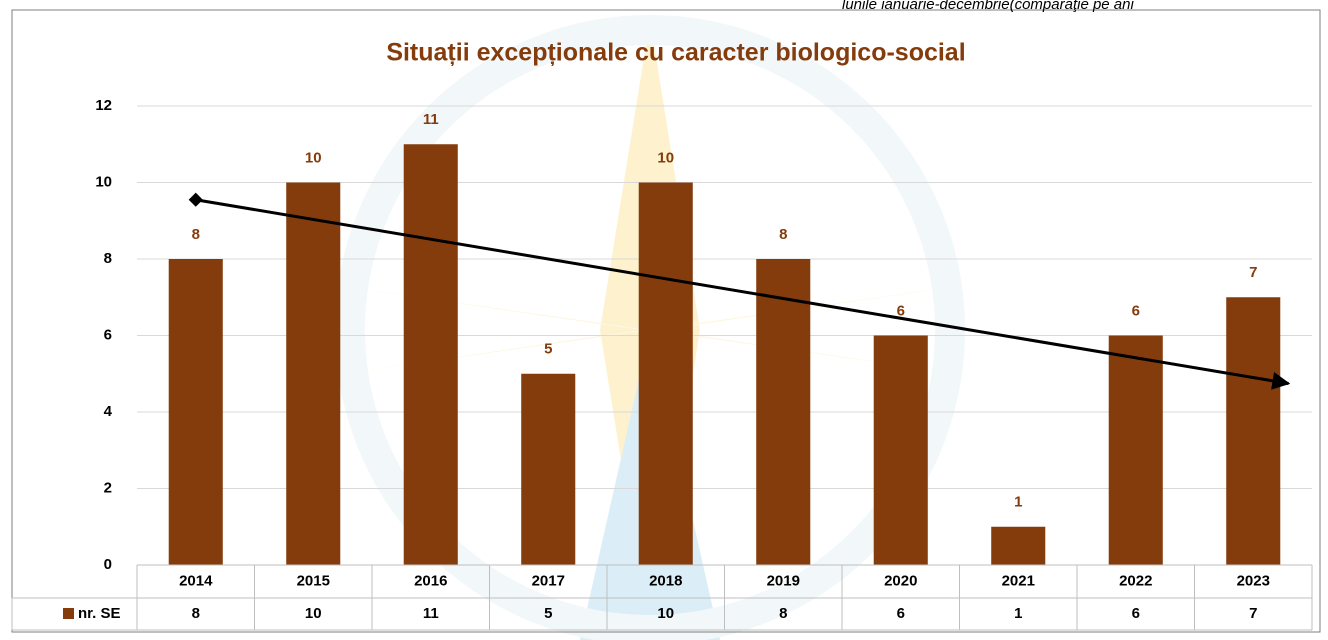 The width and height of the screenshot is (1328, 640). I want to click on x-tick-label: 2023, so click(1253, 580).